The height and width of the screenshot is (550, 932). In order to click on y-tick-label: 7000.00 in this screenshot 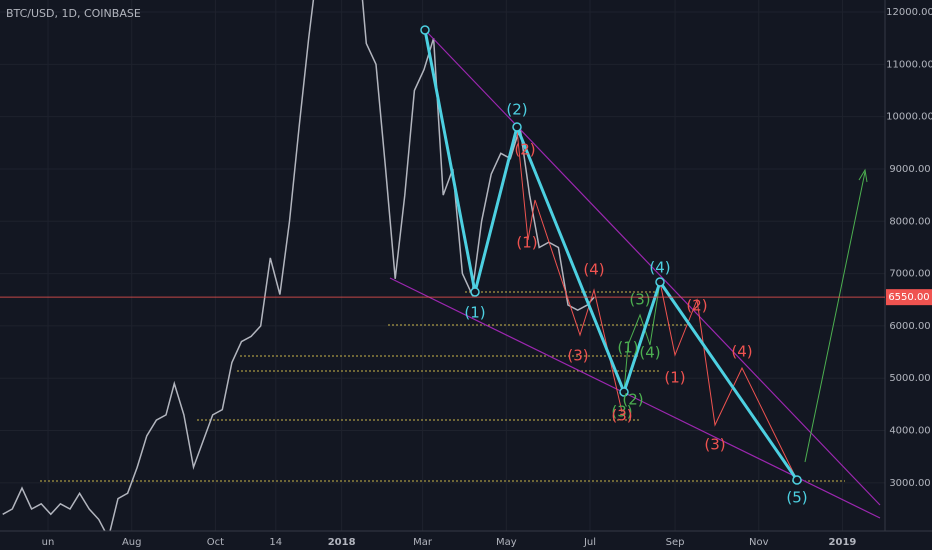, I will do `click(909, 274)`.